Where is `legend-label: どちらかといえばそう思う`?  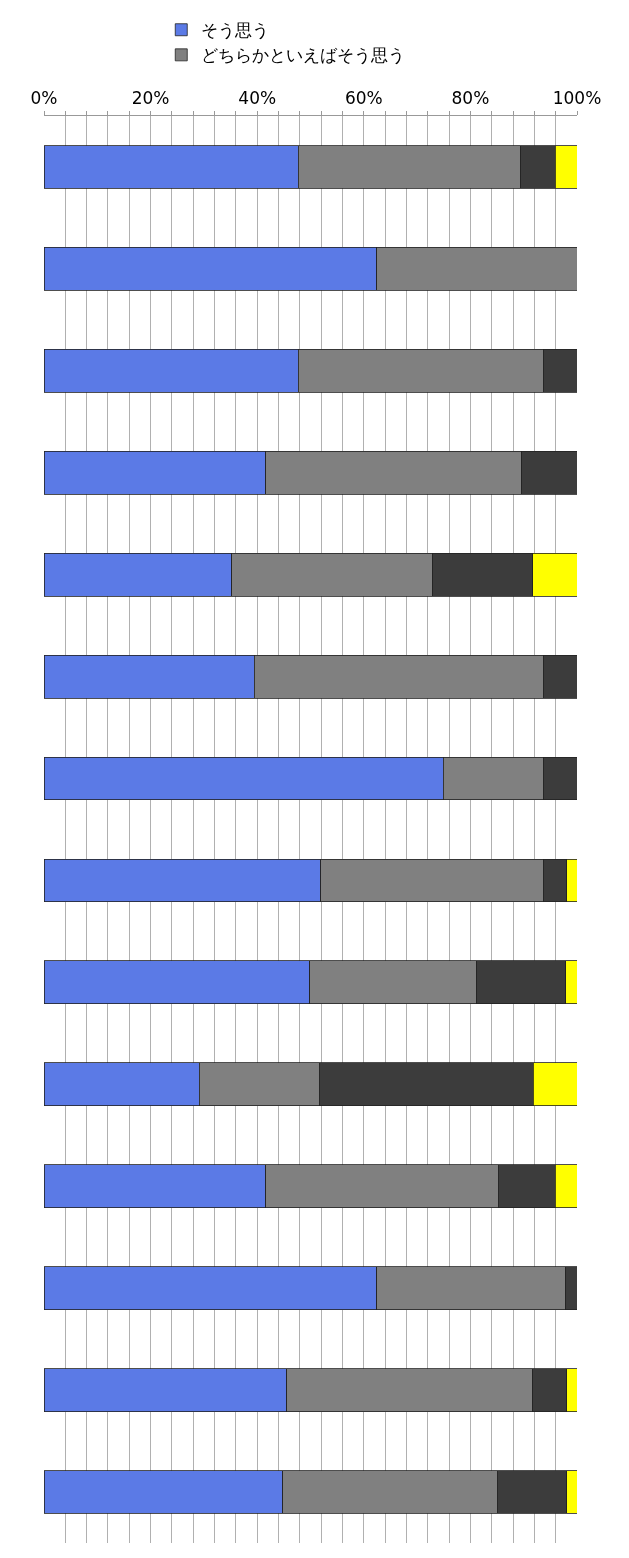
legend-label: どちらかといえばそう思う is located at coordinates (303, 55).